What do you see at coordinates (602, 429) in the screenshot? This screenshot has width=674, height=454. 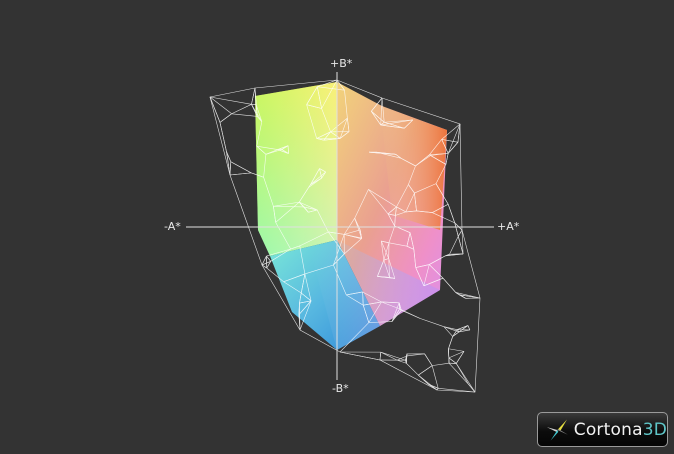 I see `cortona3d-logo: Cortona3D` at bounding box center [602, 429].